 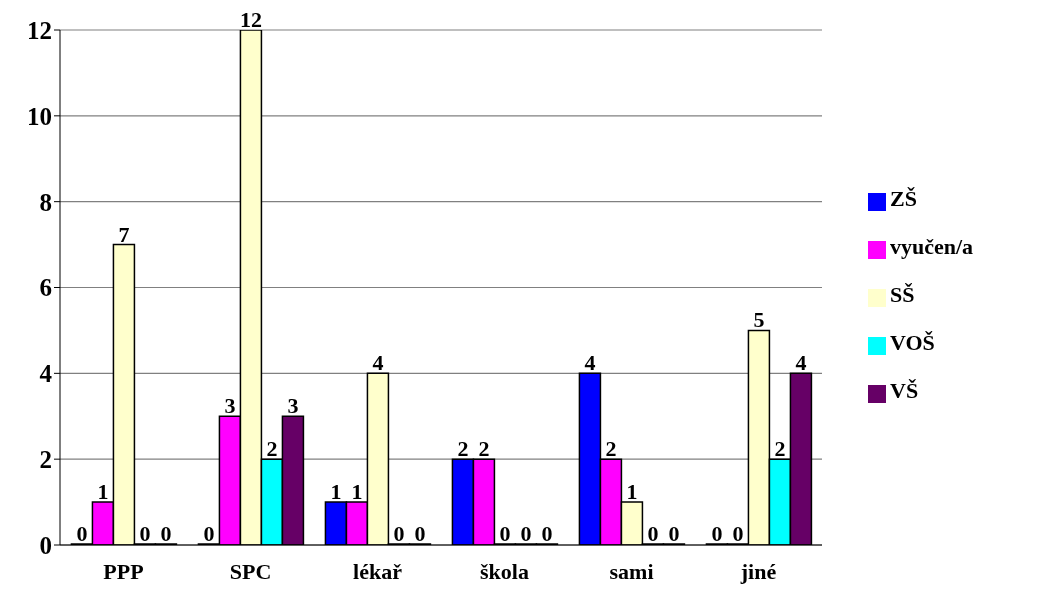 I want to click on x-tick-label: škola, so click(x=504, y=571).